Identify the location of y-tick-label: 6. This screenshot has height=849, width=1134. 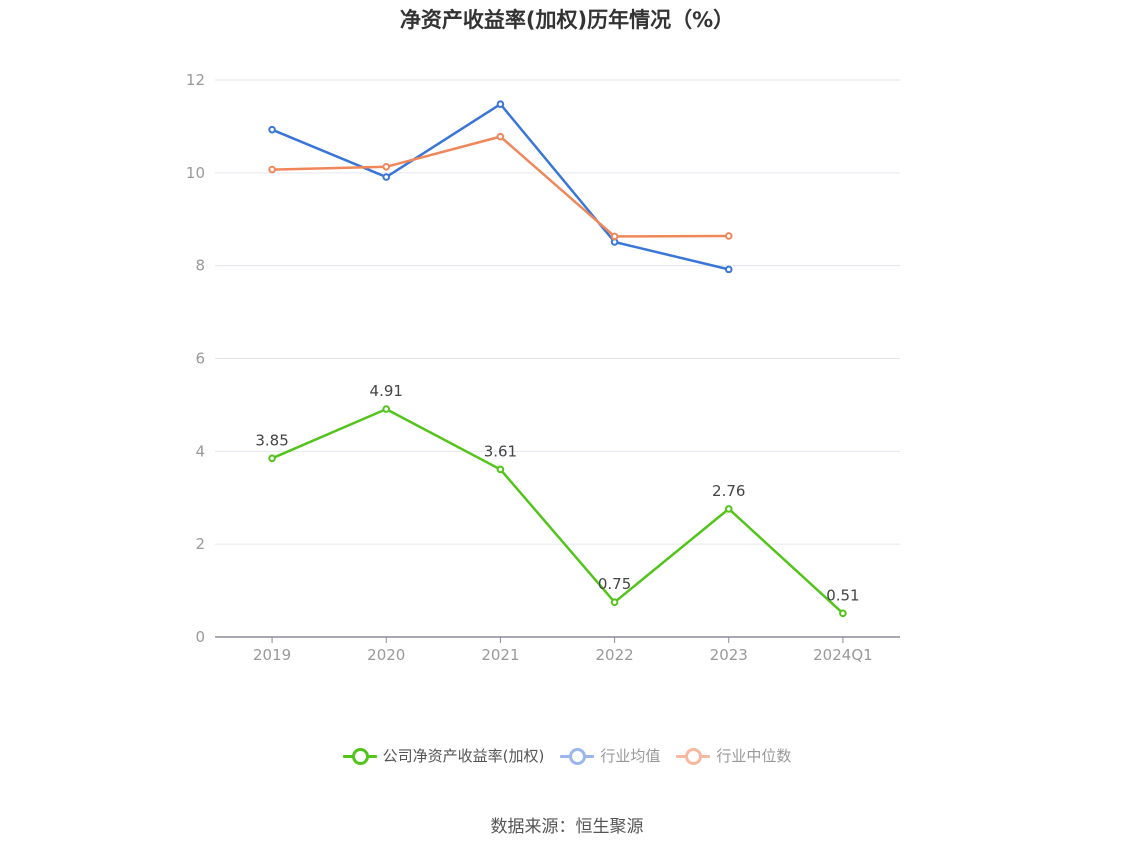
(200, 359).